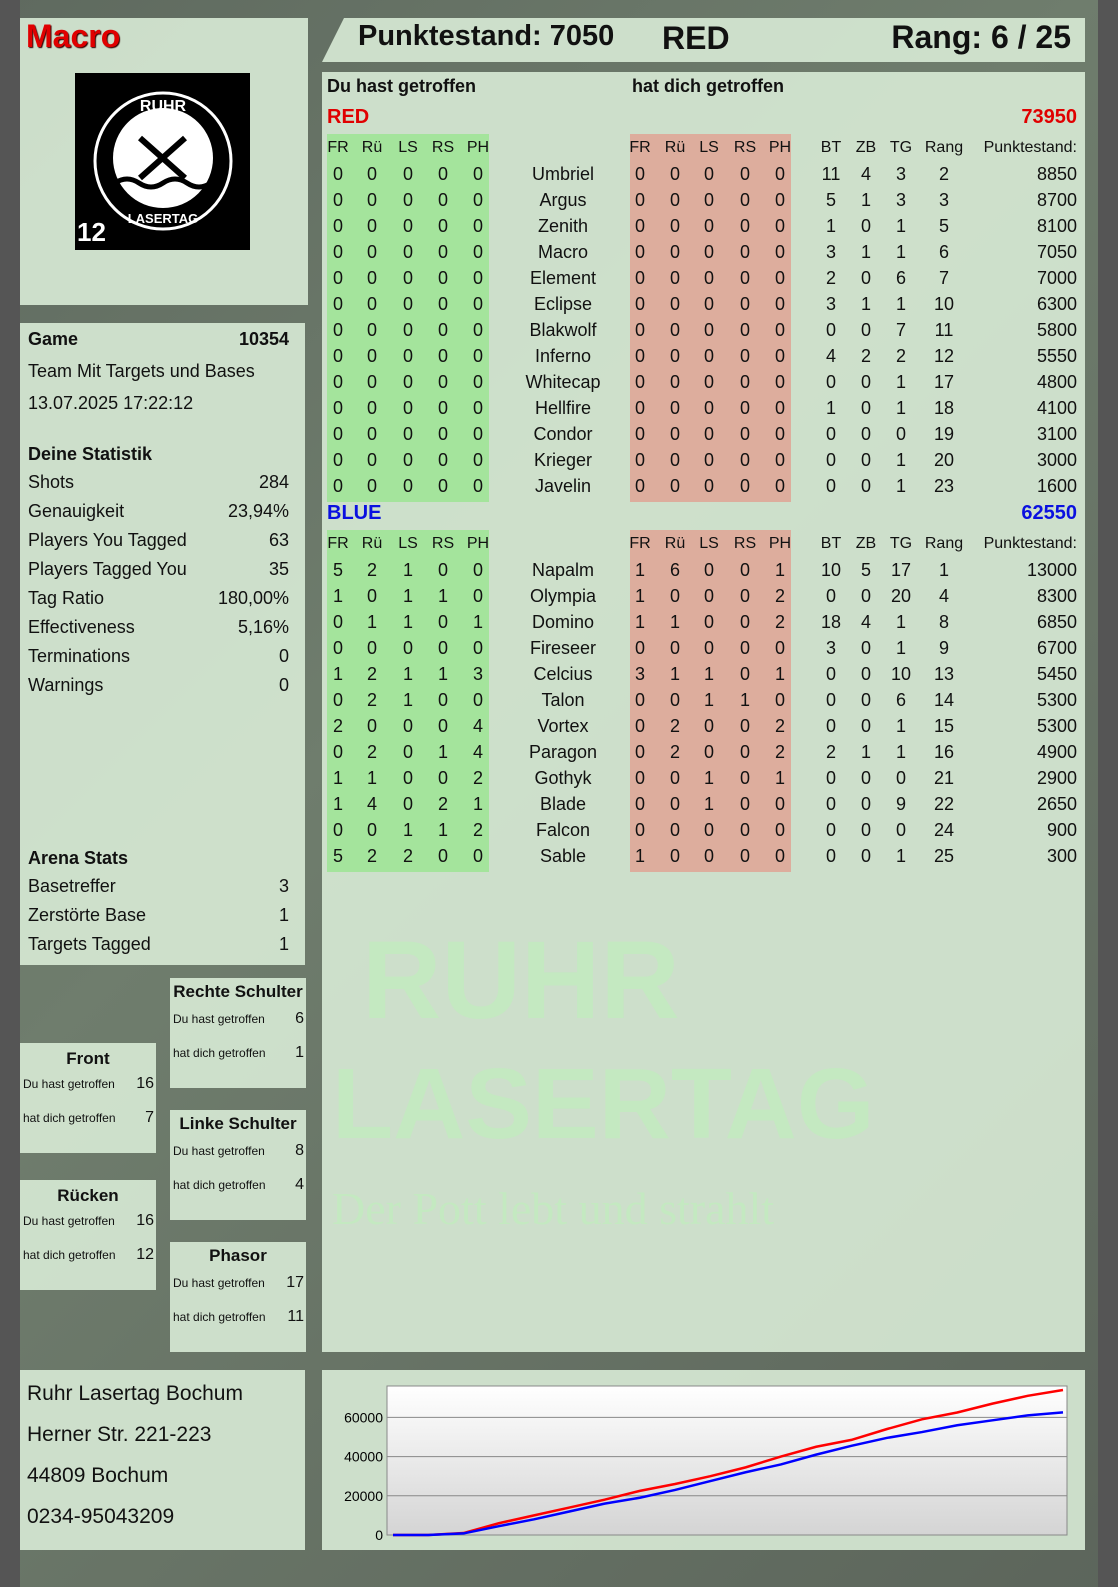 The height and width of the screenshot is (1587, 1118). Describe the element at coordinates (696, 38) in the screenshot. I see `team-label: RED` at that location.